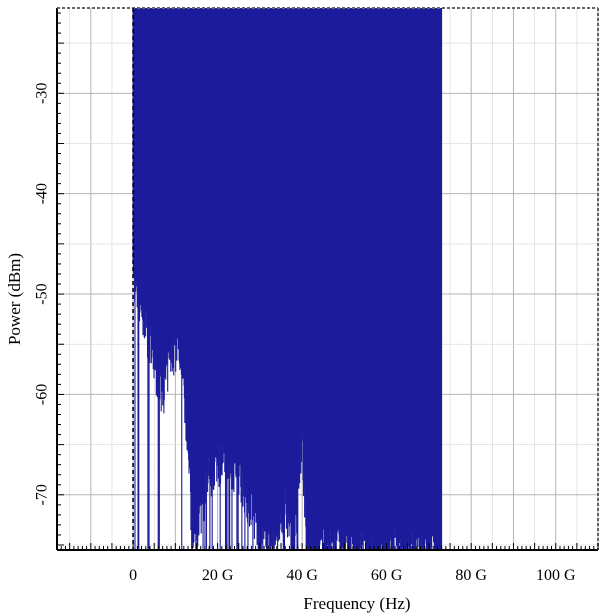 The height and width of the screenshot is (616, 605). Describe the element at coordinates (133, 575) in the screenshot. I see `x-tick-label: 0` at that location.